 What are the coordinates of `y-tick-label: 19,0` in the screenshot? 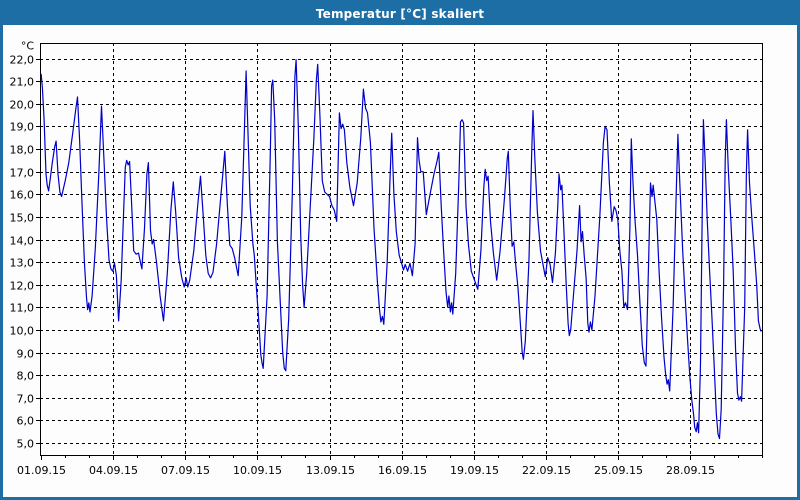 It's located at (22, 127).